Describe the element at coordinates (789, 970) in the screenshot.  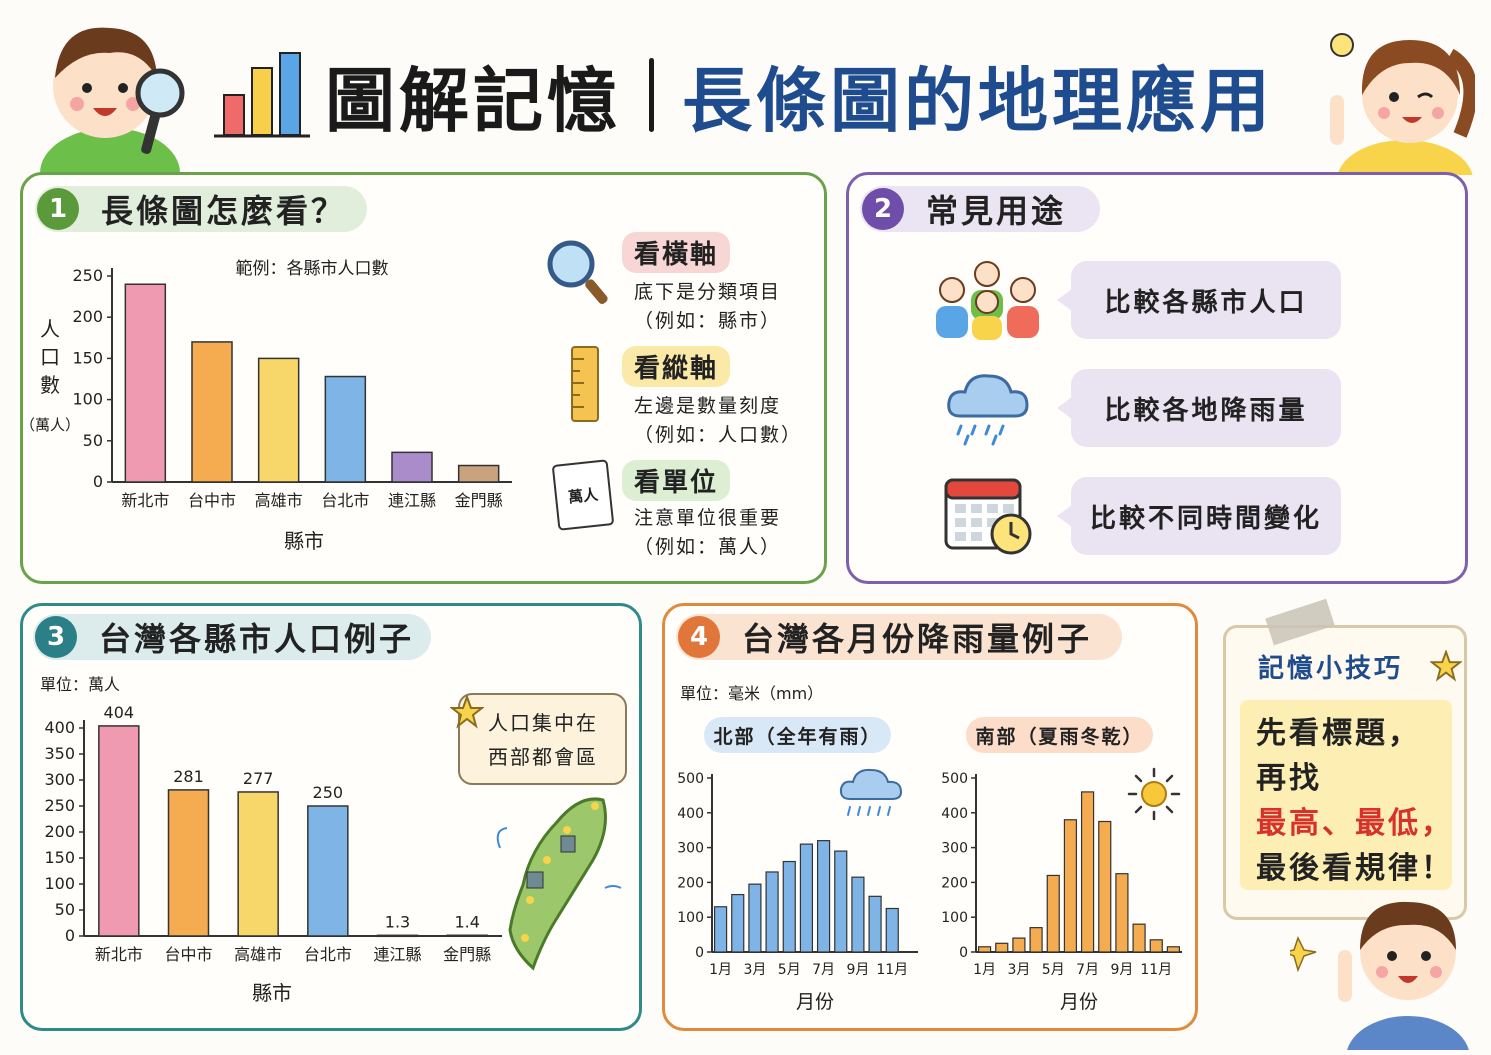
I see `x-tick-label: 5月` at that location.